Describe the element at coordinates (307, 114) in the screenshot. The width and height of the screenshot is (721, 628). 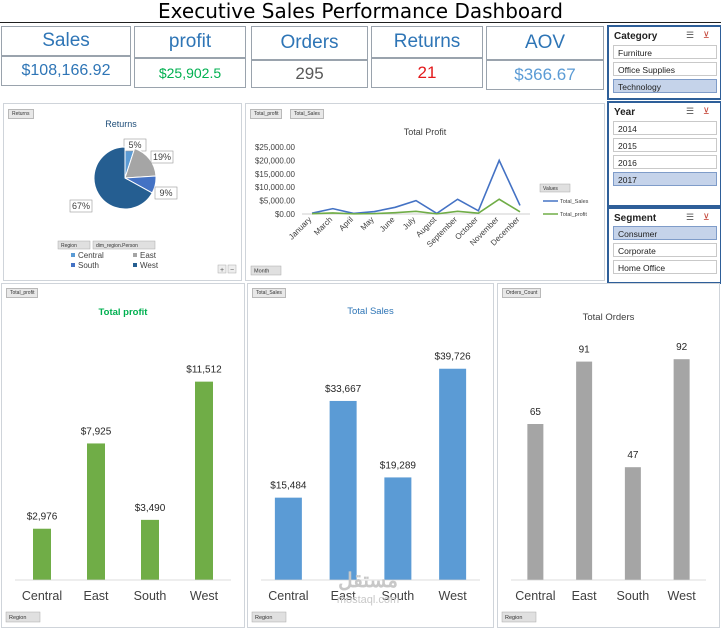
I see `total-sales-field-tag: Total_Sales` at that location.